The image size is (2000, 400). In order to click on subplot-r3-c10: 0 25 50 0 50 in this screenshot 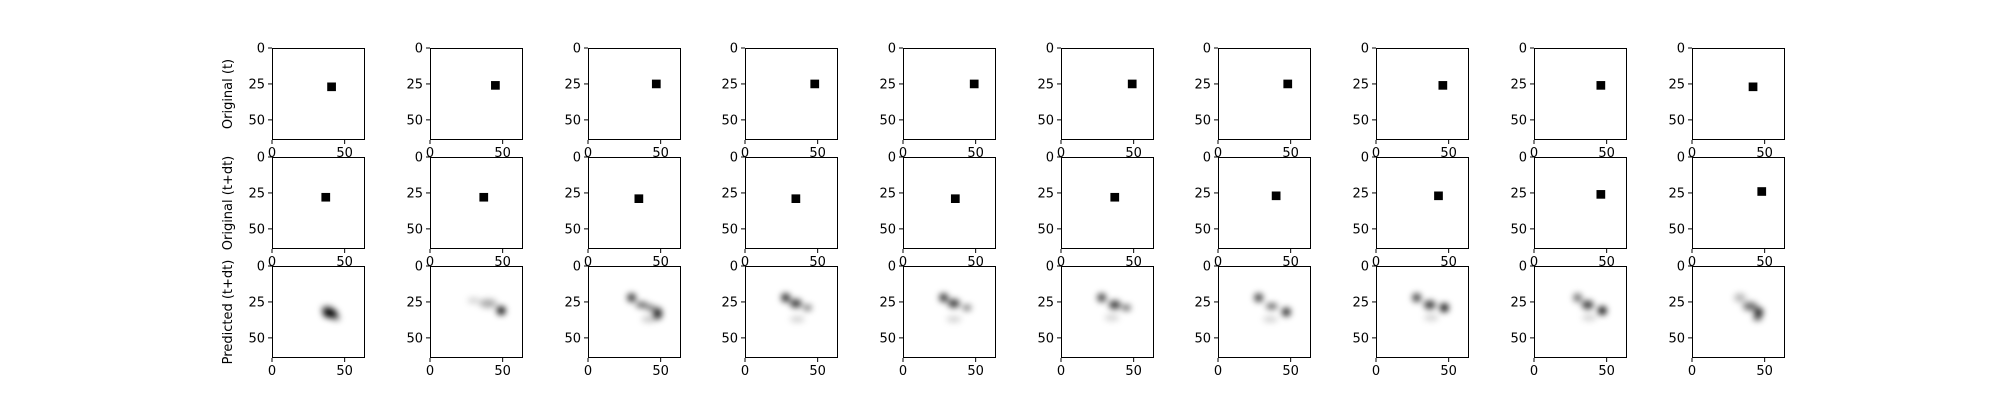, I will do `click(1726, 319)`.